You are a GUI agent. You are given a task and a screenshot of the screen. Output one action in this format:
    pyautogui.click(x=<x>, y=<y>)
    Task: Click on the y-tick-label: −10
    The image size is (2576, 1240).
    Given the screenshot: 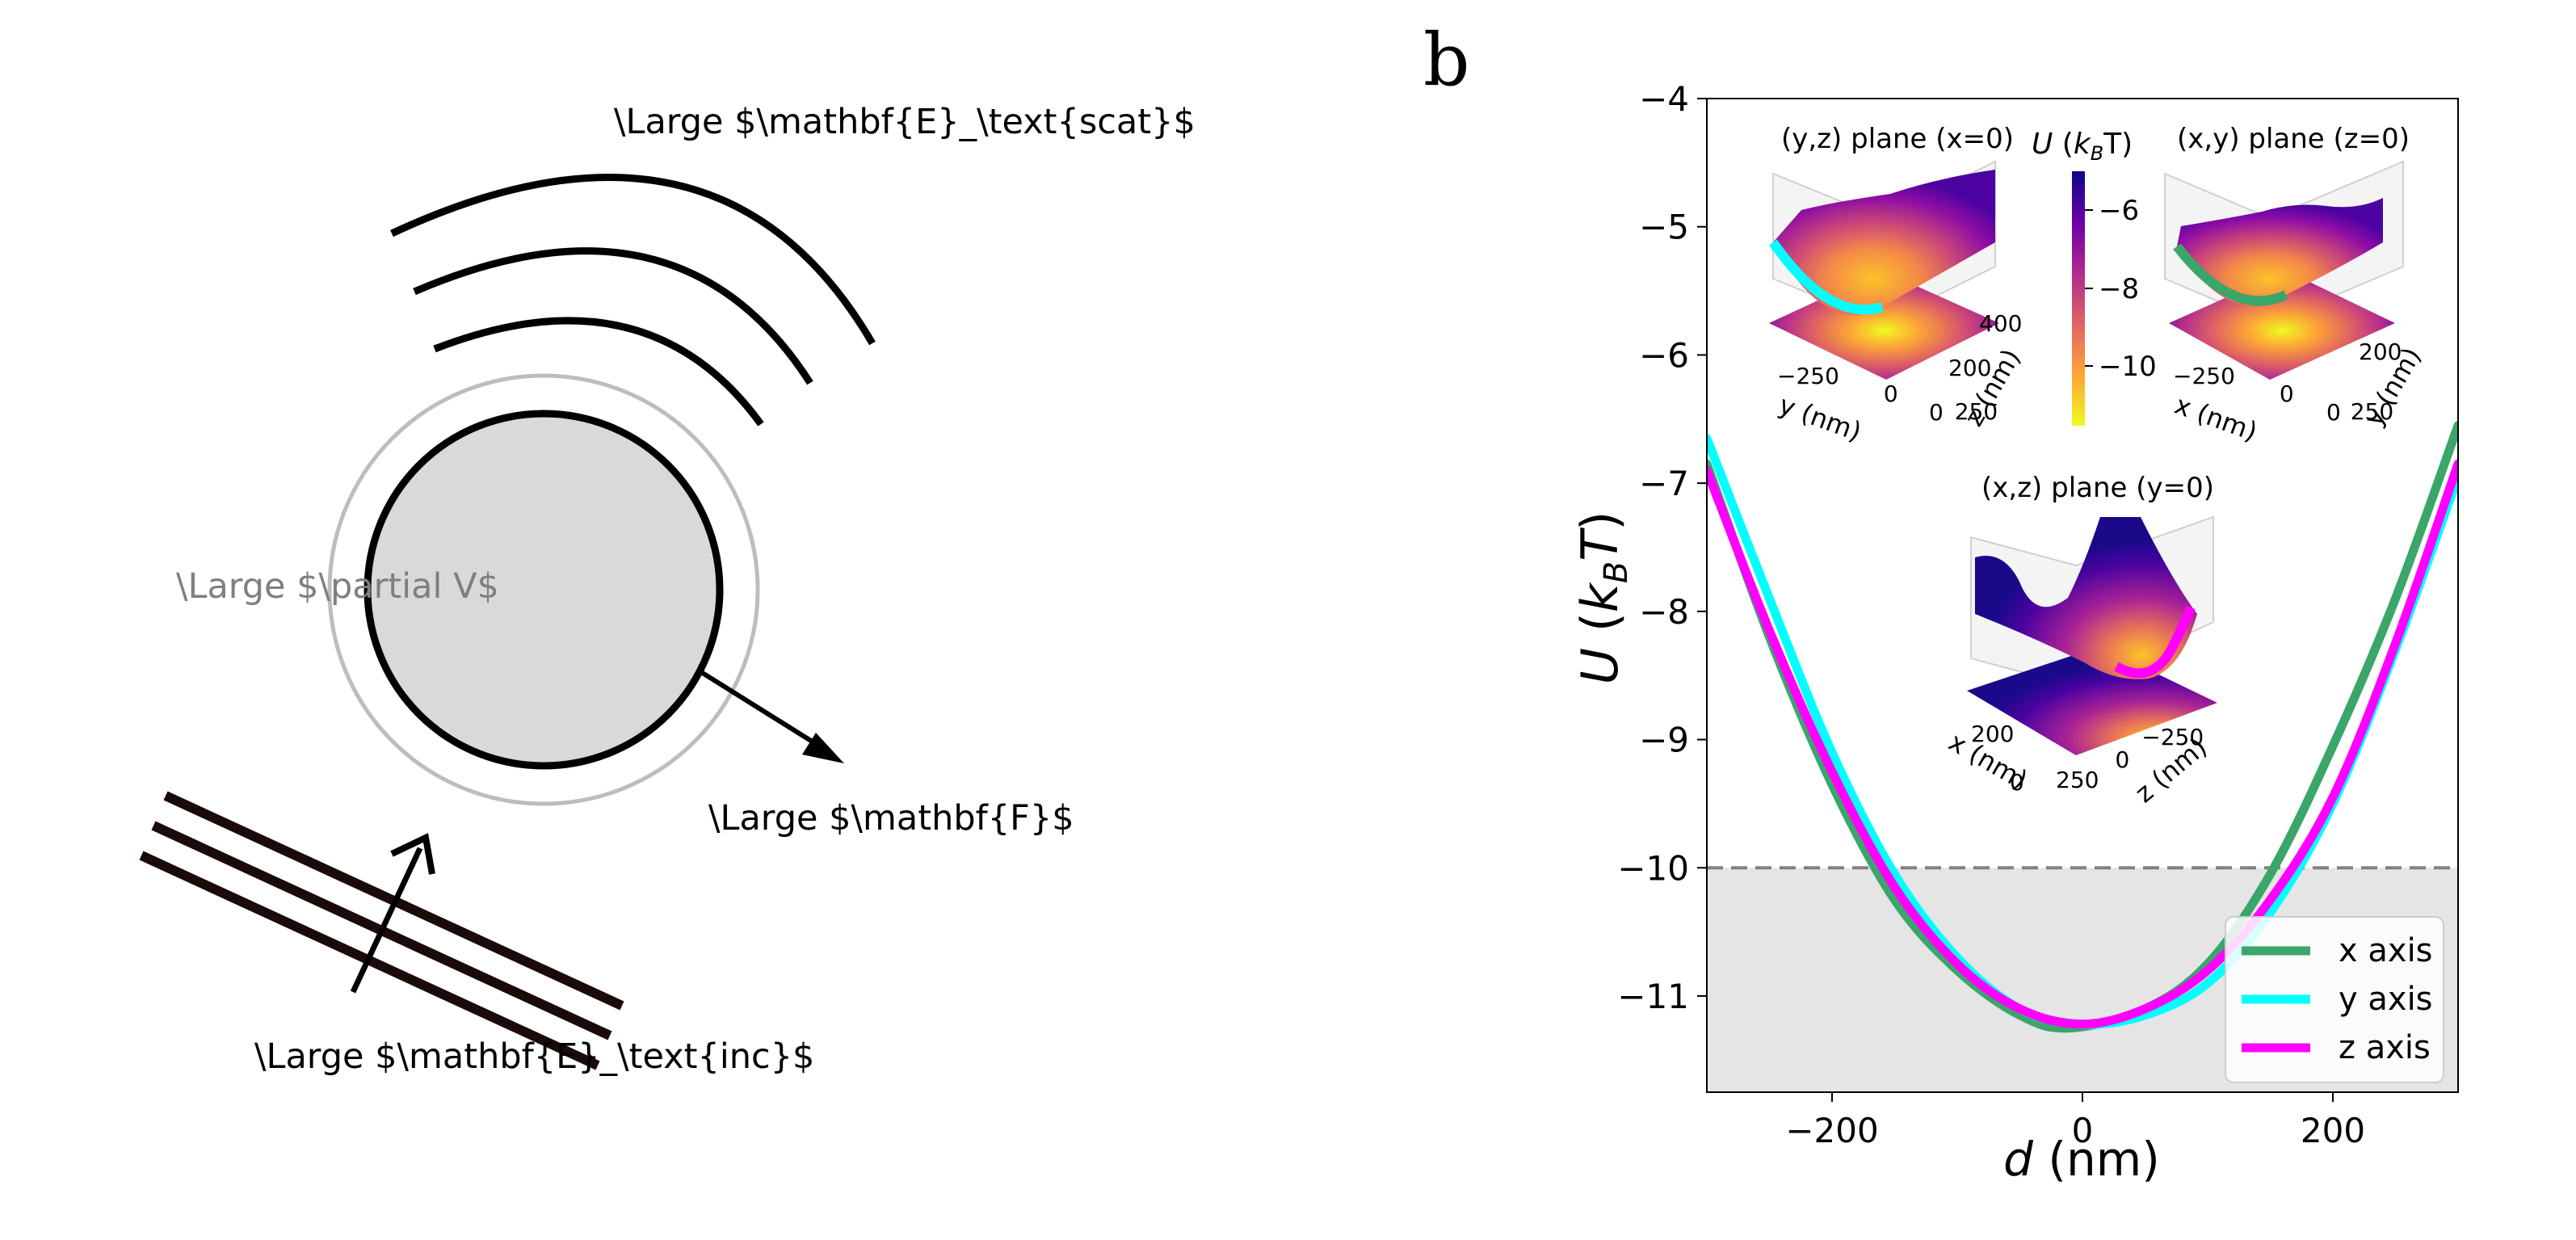 What is the action you would take?
    pyautogui.click(x=1653, y=868)
    